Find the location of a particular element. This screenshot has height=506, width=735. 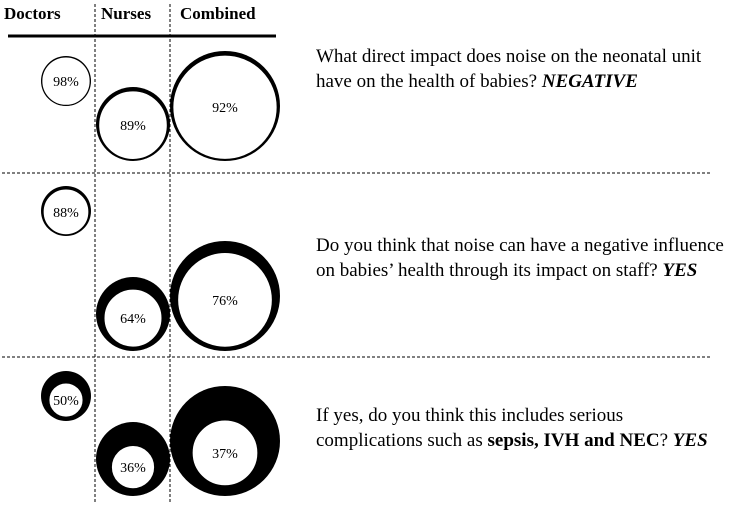

value-label: 98% is located at coordinates (66, 82).